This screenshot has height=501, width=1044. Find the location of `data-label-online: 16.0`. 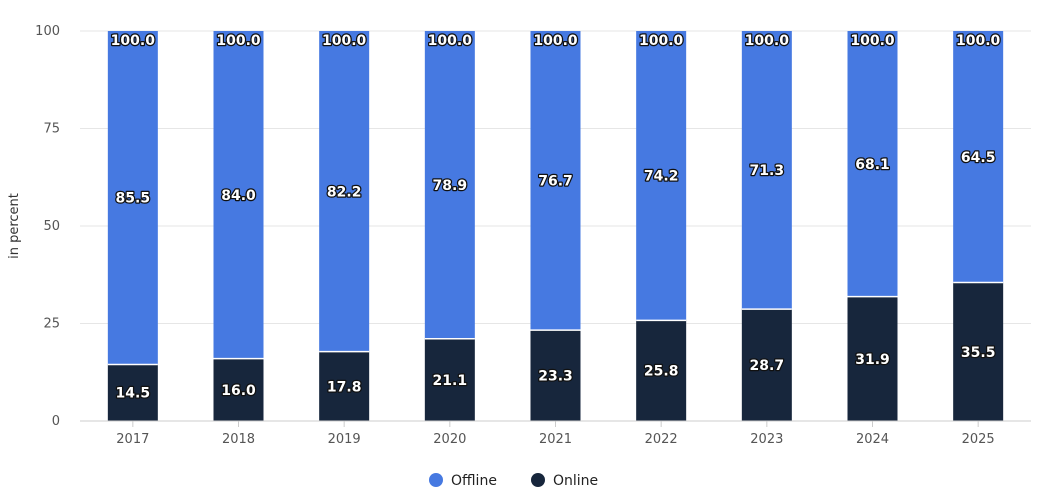

data-label-online: 16.0 is located at coordinates (238, 391).